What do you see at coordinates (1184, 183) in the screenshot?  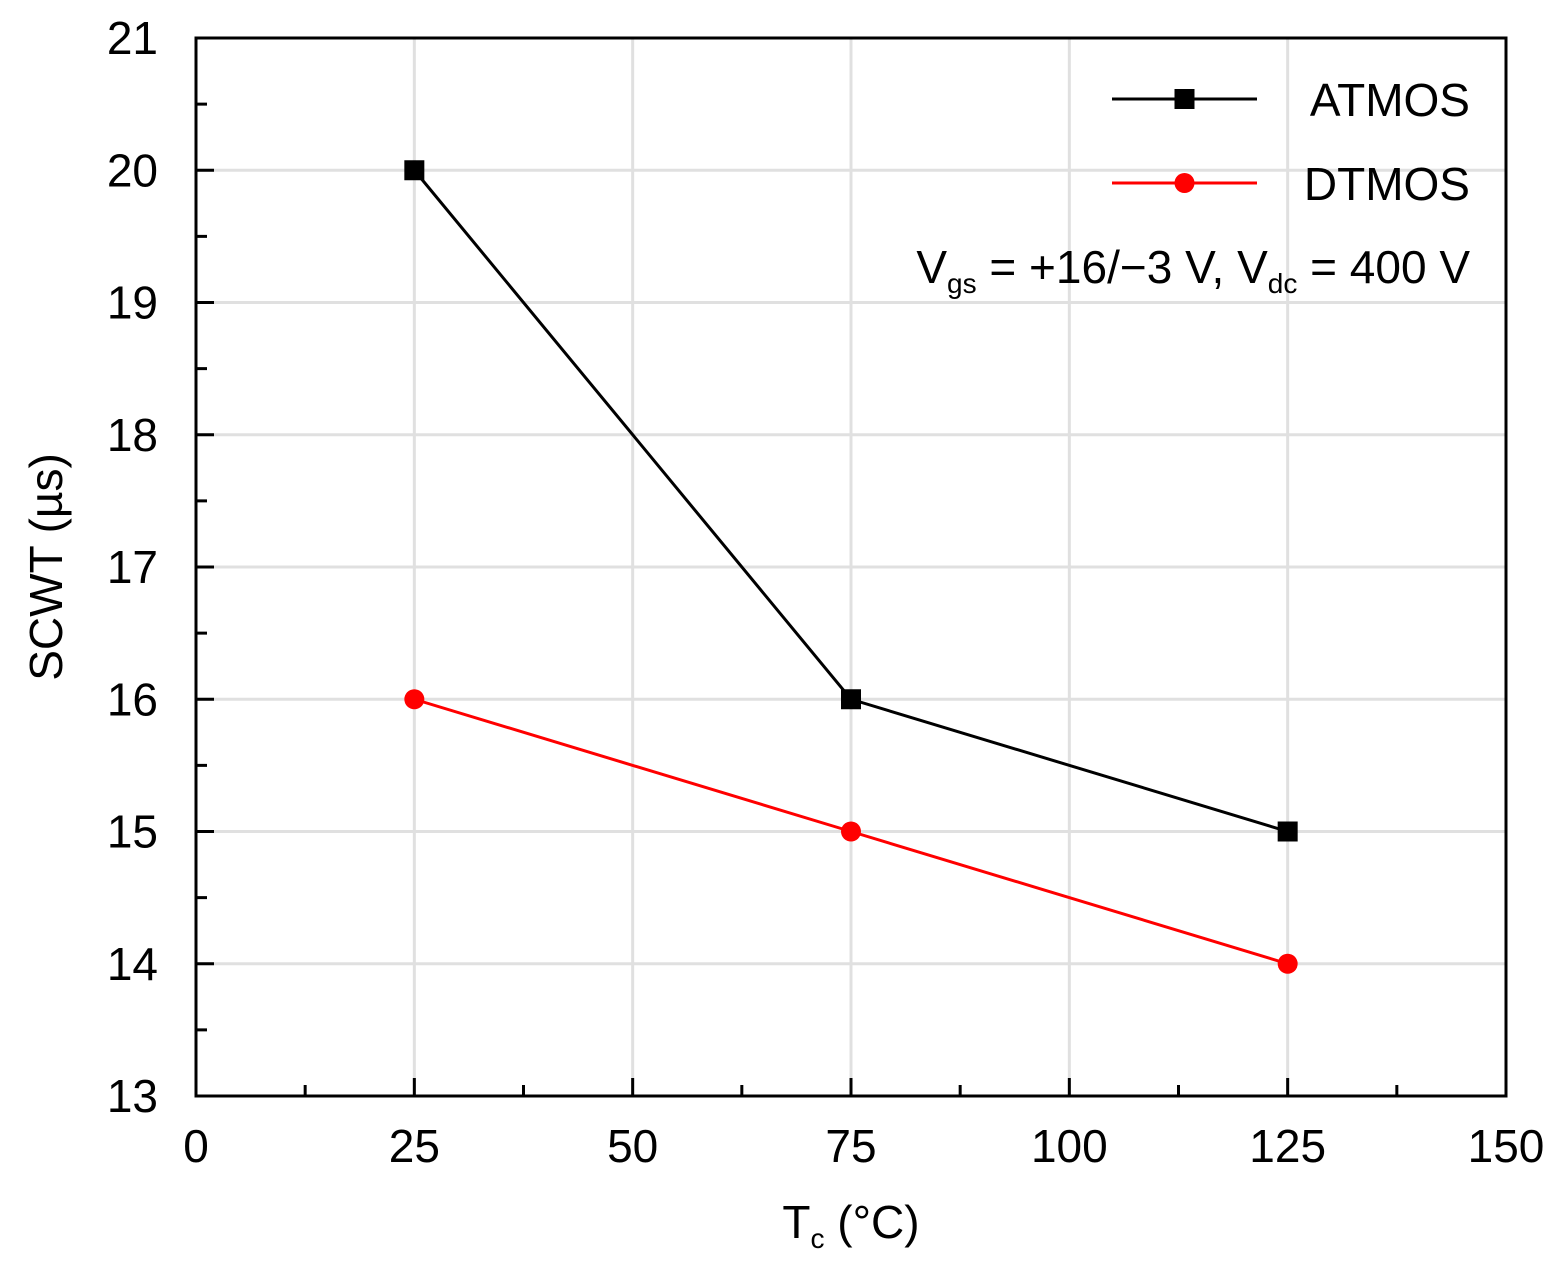 I see `legend-marker-dtmos` at bounding box center [1184, 183].